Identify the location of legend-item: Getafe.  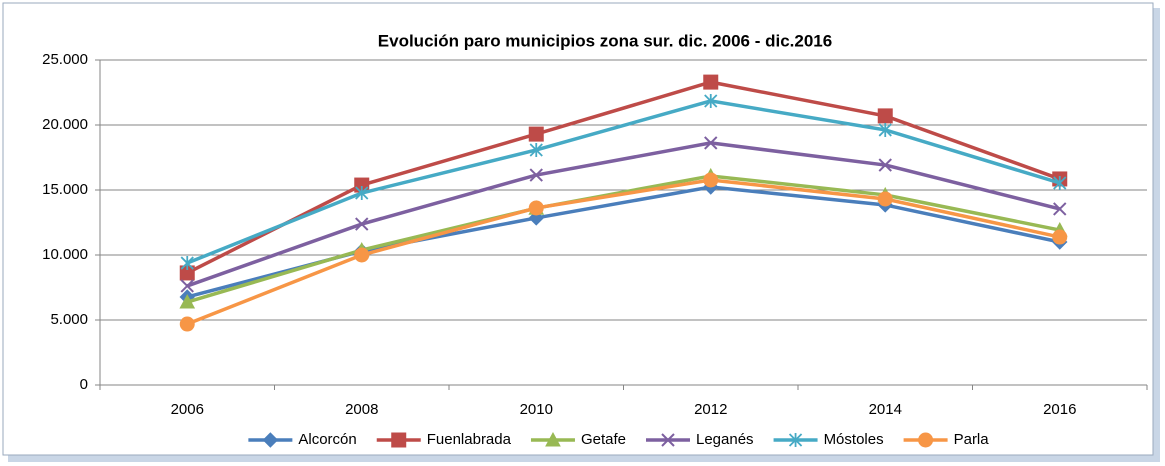
(578, 439).